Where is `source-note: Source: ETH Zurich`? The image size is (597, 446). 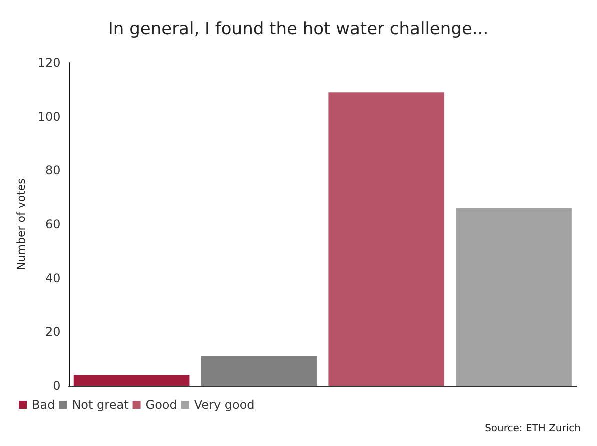
source-note: Source: ETH Zurich is located at coordinates (533, 429).